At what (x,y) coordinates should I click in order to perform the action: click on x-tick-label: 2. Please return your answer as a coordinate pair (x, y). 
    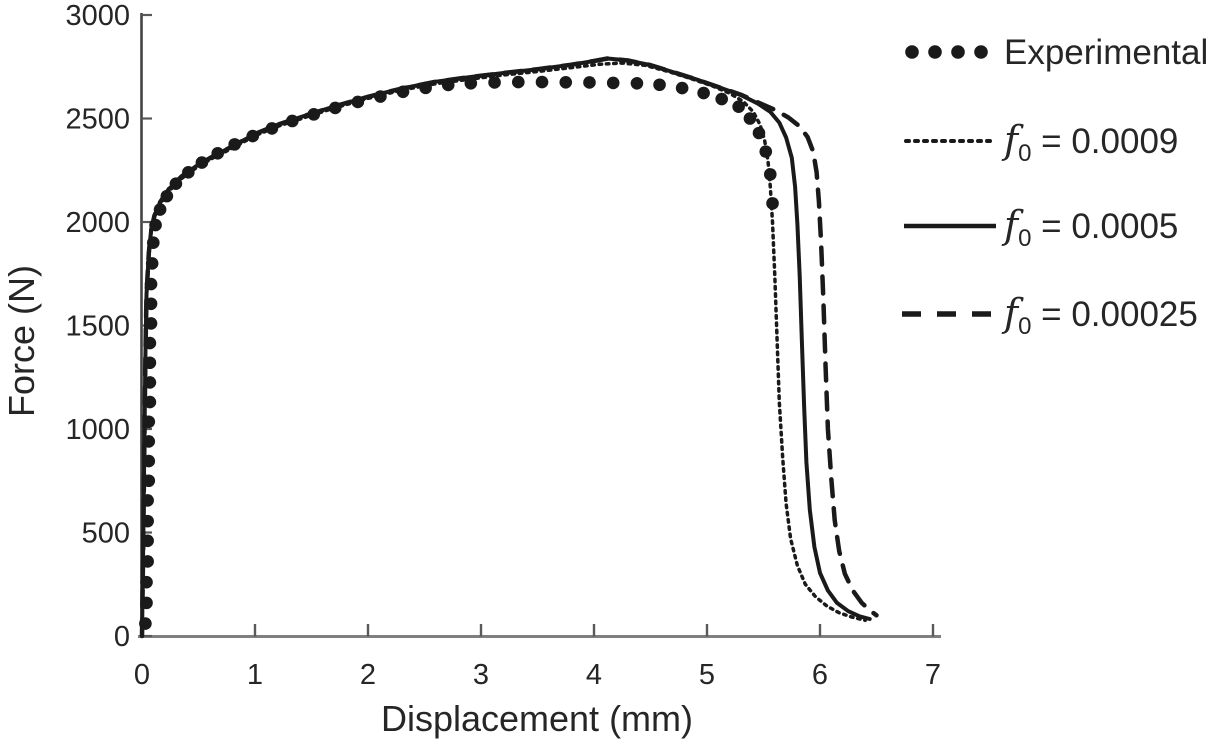
    Looking at the image, I should click on (368, 675).